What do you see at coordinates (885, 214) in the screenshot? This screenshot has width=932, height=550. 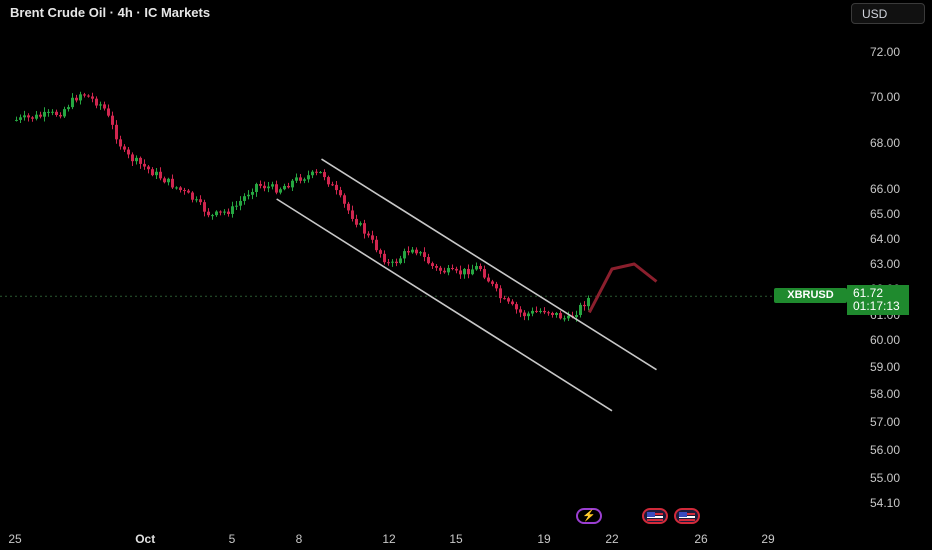 I see `y-tick-label: 65.00` at bounding box center [885, 214].